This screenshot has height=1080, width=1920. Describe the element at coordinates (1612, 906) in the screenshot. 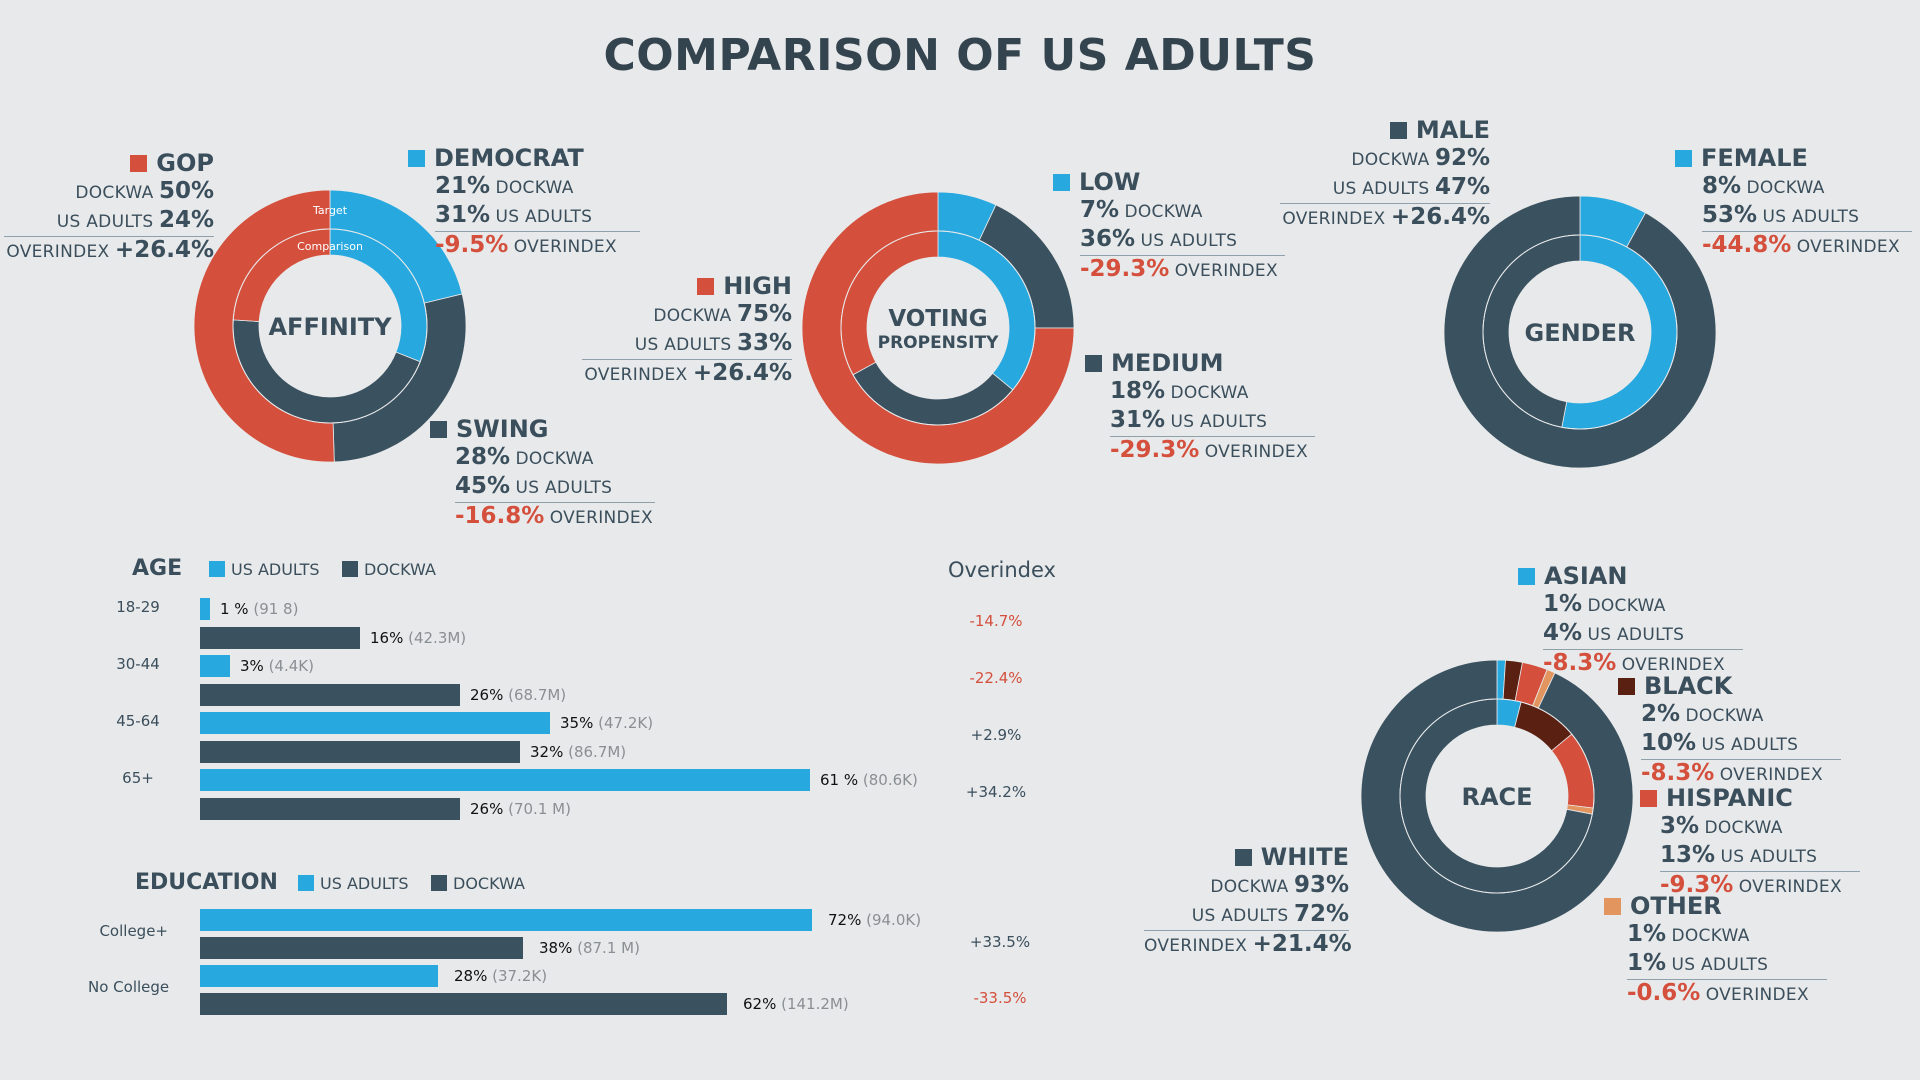

I see `other-color-swatch` at that location.